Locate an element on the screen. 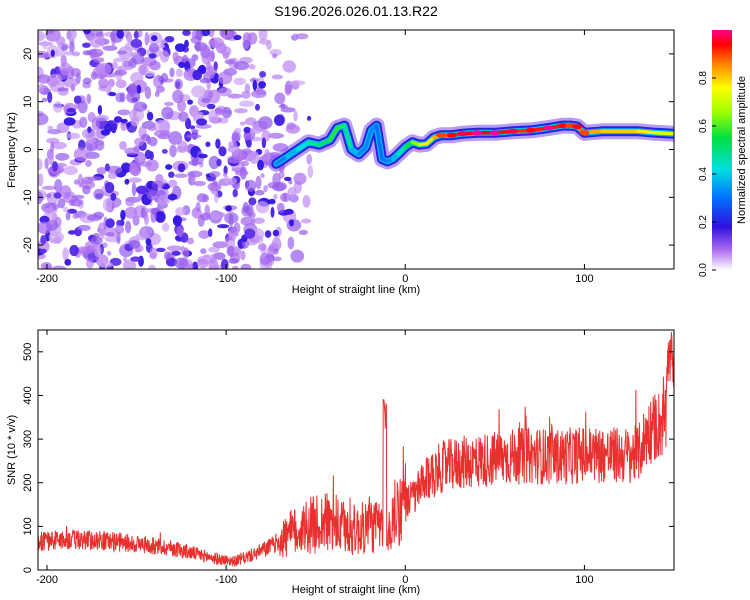 This screenshot has width=750, height=600. heatmap-y-label: Frequency (Hz) is located at coordinates (12, 150).